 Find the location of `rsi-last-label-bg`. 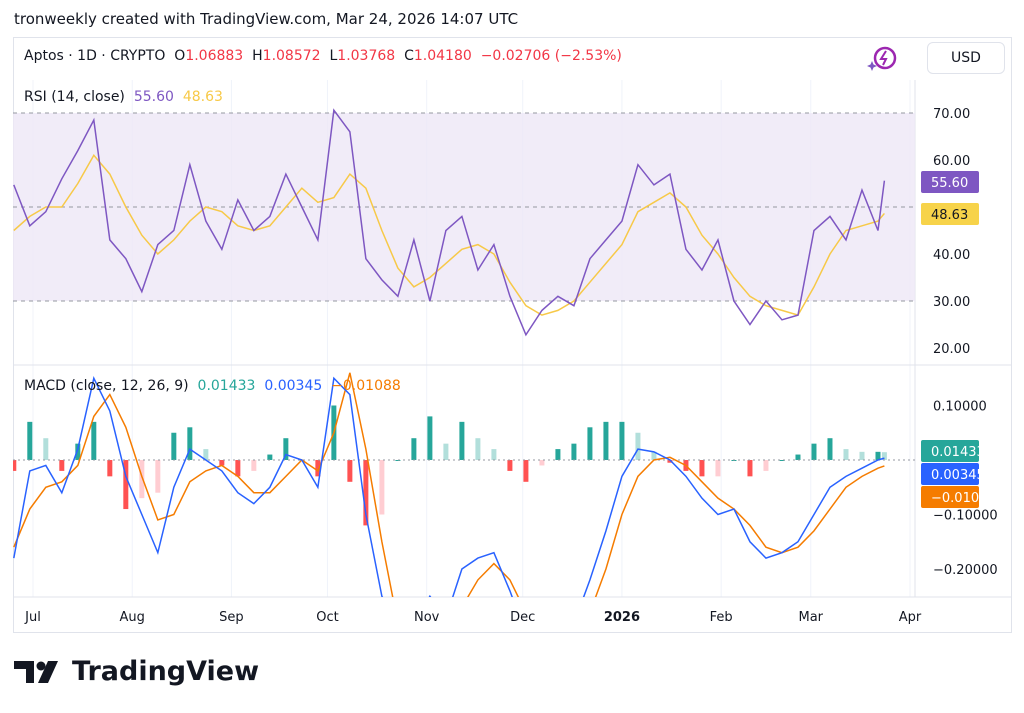

rsi-last-label-bg is located at coordinates (950, 182).